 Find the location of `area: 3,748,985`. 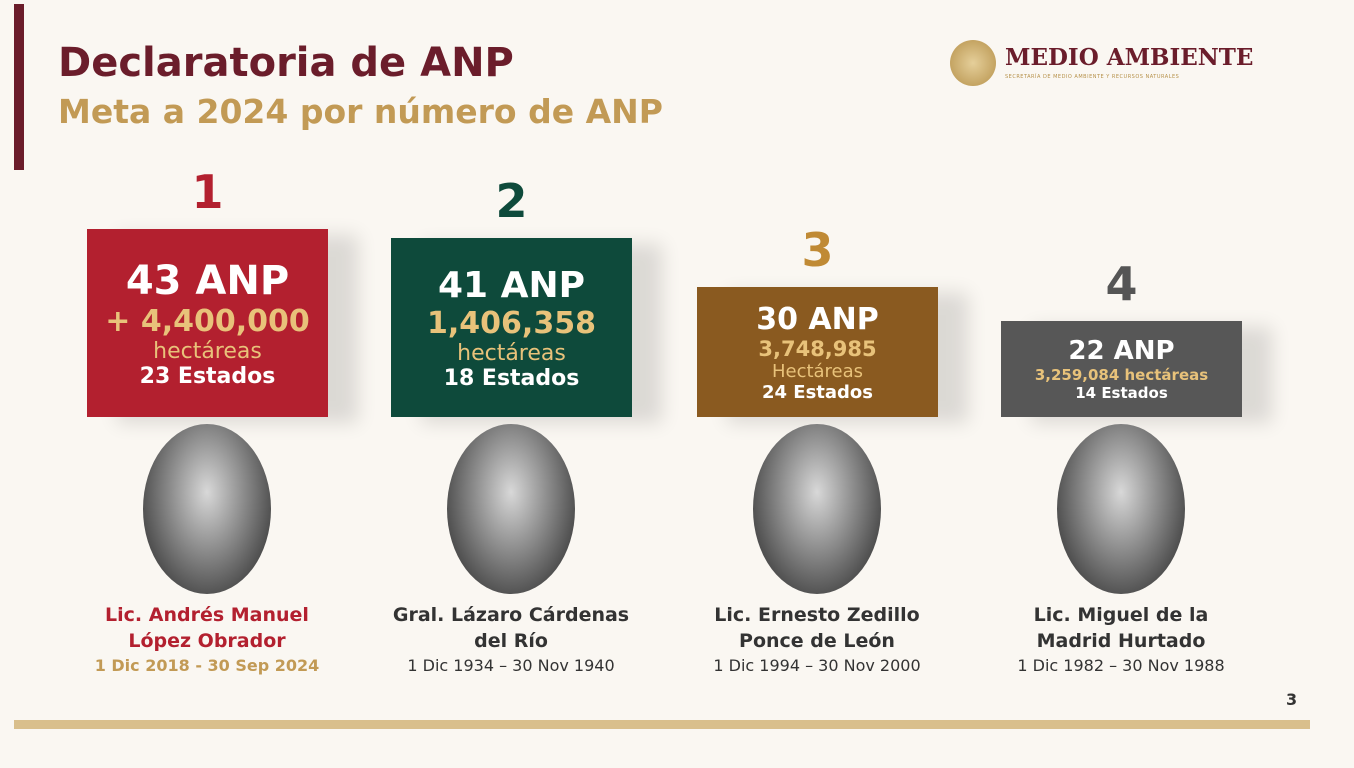

area: 3,748,985 is located at coordinates (817, 348).